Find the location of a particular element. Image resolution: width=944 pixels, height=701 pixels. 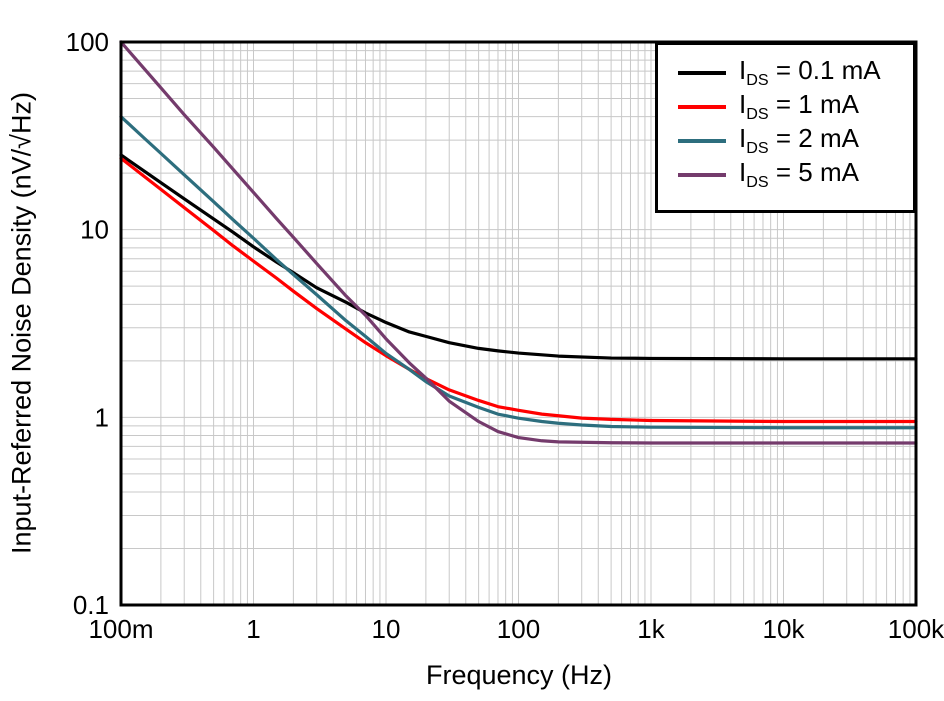

legend-item: IDS = 5 mA is located at coordinates (795, 174).